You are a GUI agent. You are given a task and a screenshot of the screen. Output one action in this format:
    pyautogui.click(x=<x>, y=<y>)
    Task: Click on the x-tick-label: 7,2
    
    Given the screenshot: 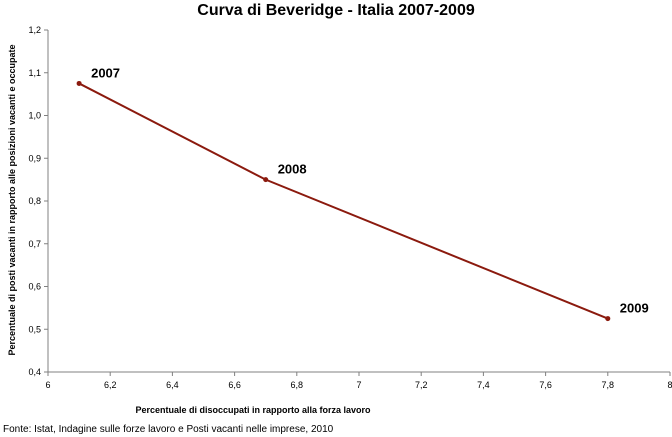 What is the action you would take?
    pyautogui.click(x=421, y=385)
    